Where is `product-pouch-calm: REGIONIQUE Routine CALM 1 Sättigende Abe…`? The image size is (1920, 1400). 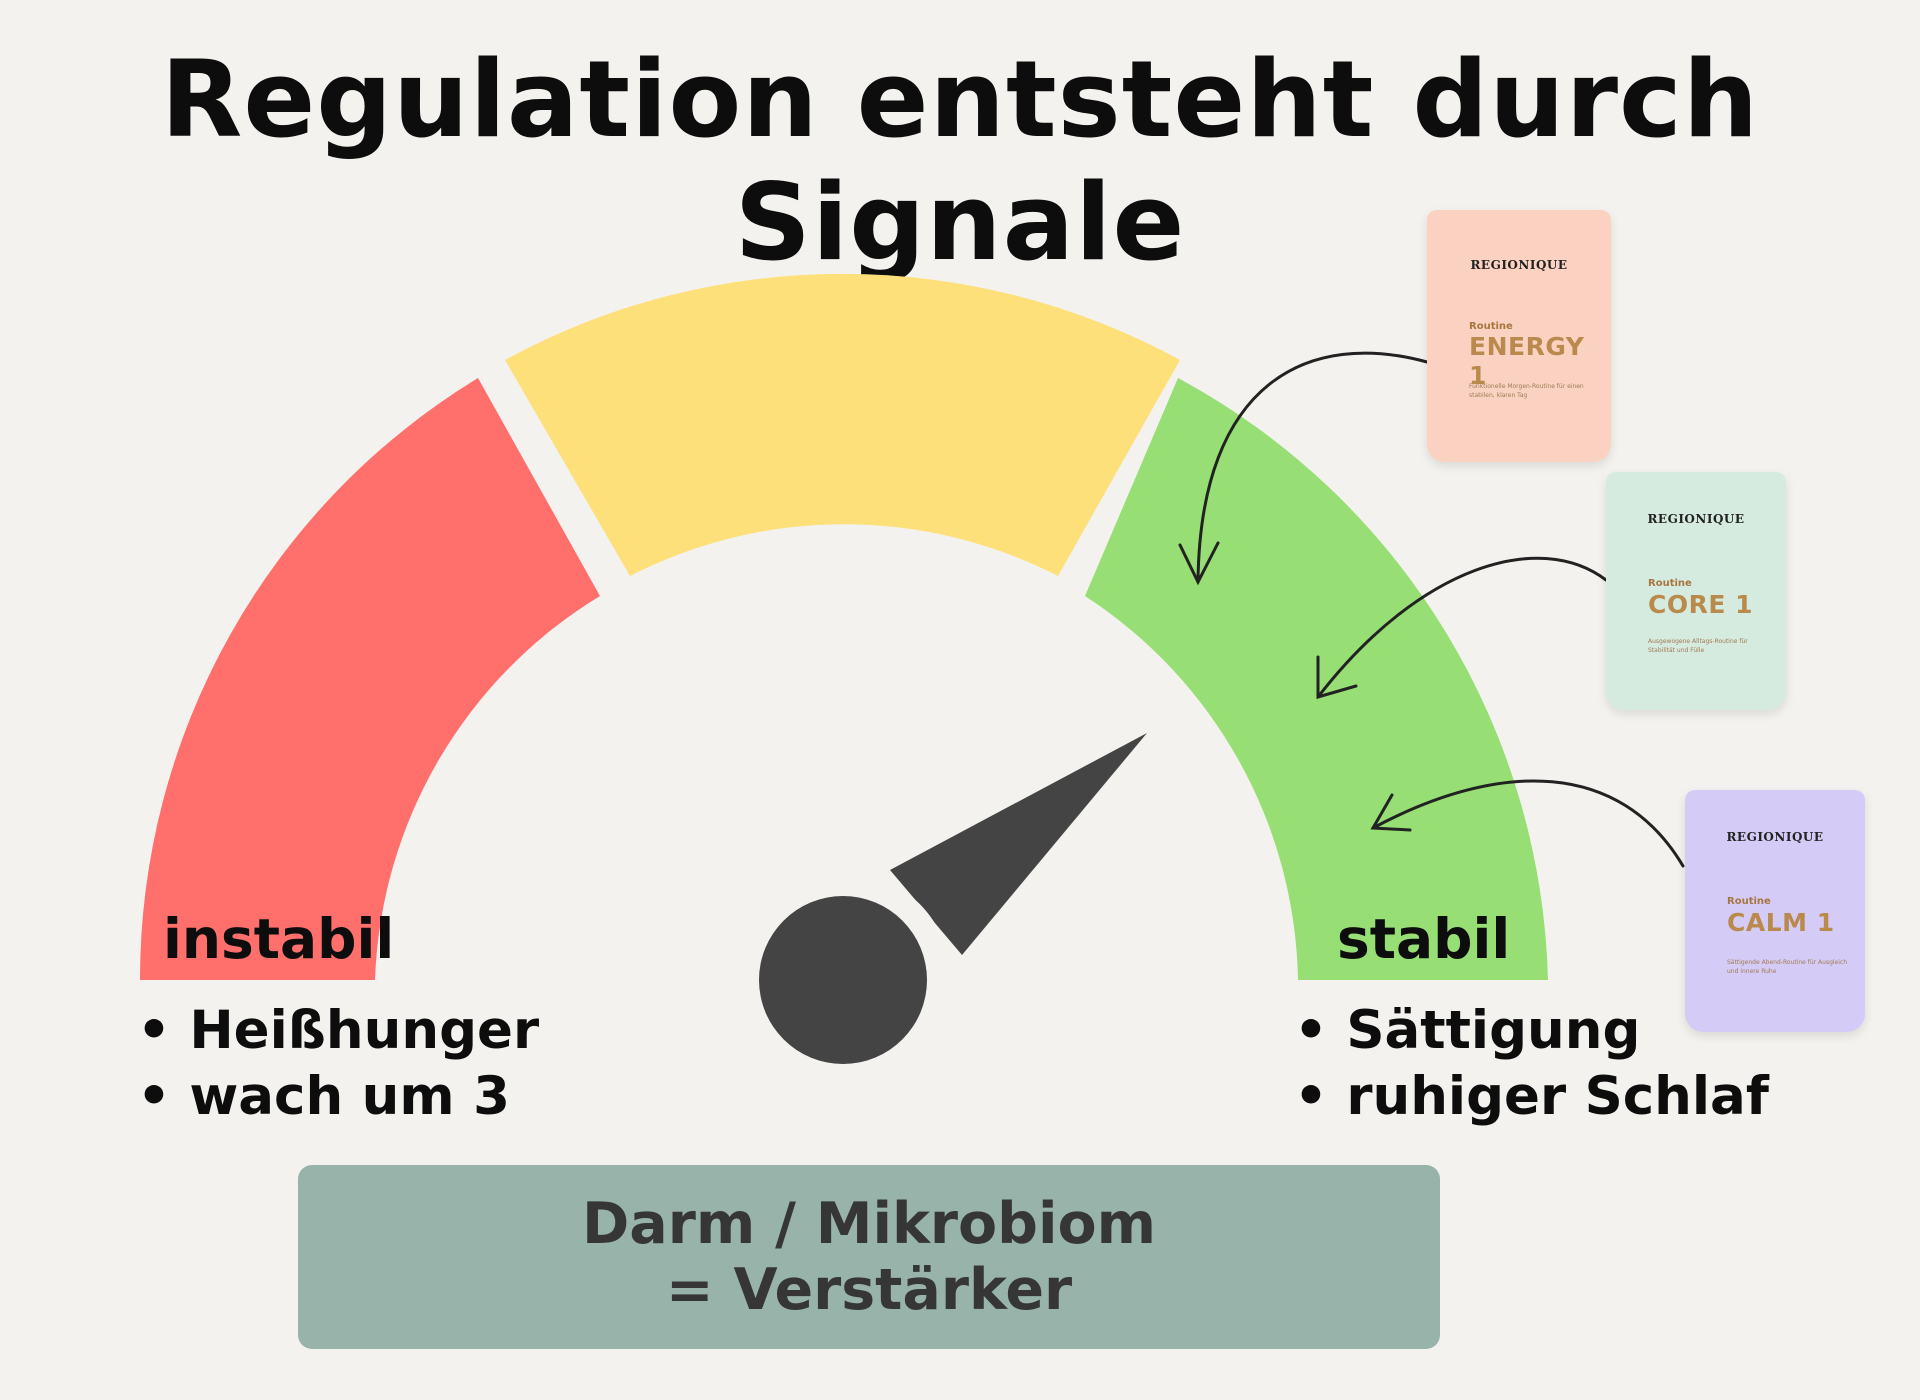 product-pouch-calm: REGIONIQUE Routine CALM 1 Sättigende Abe… is located at coordinates (1775, 911).